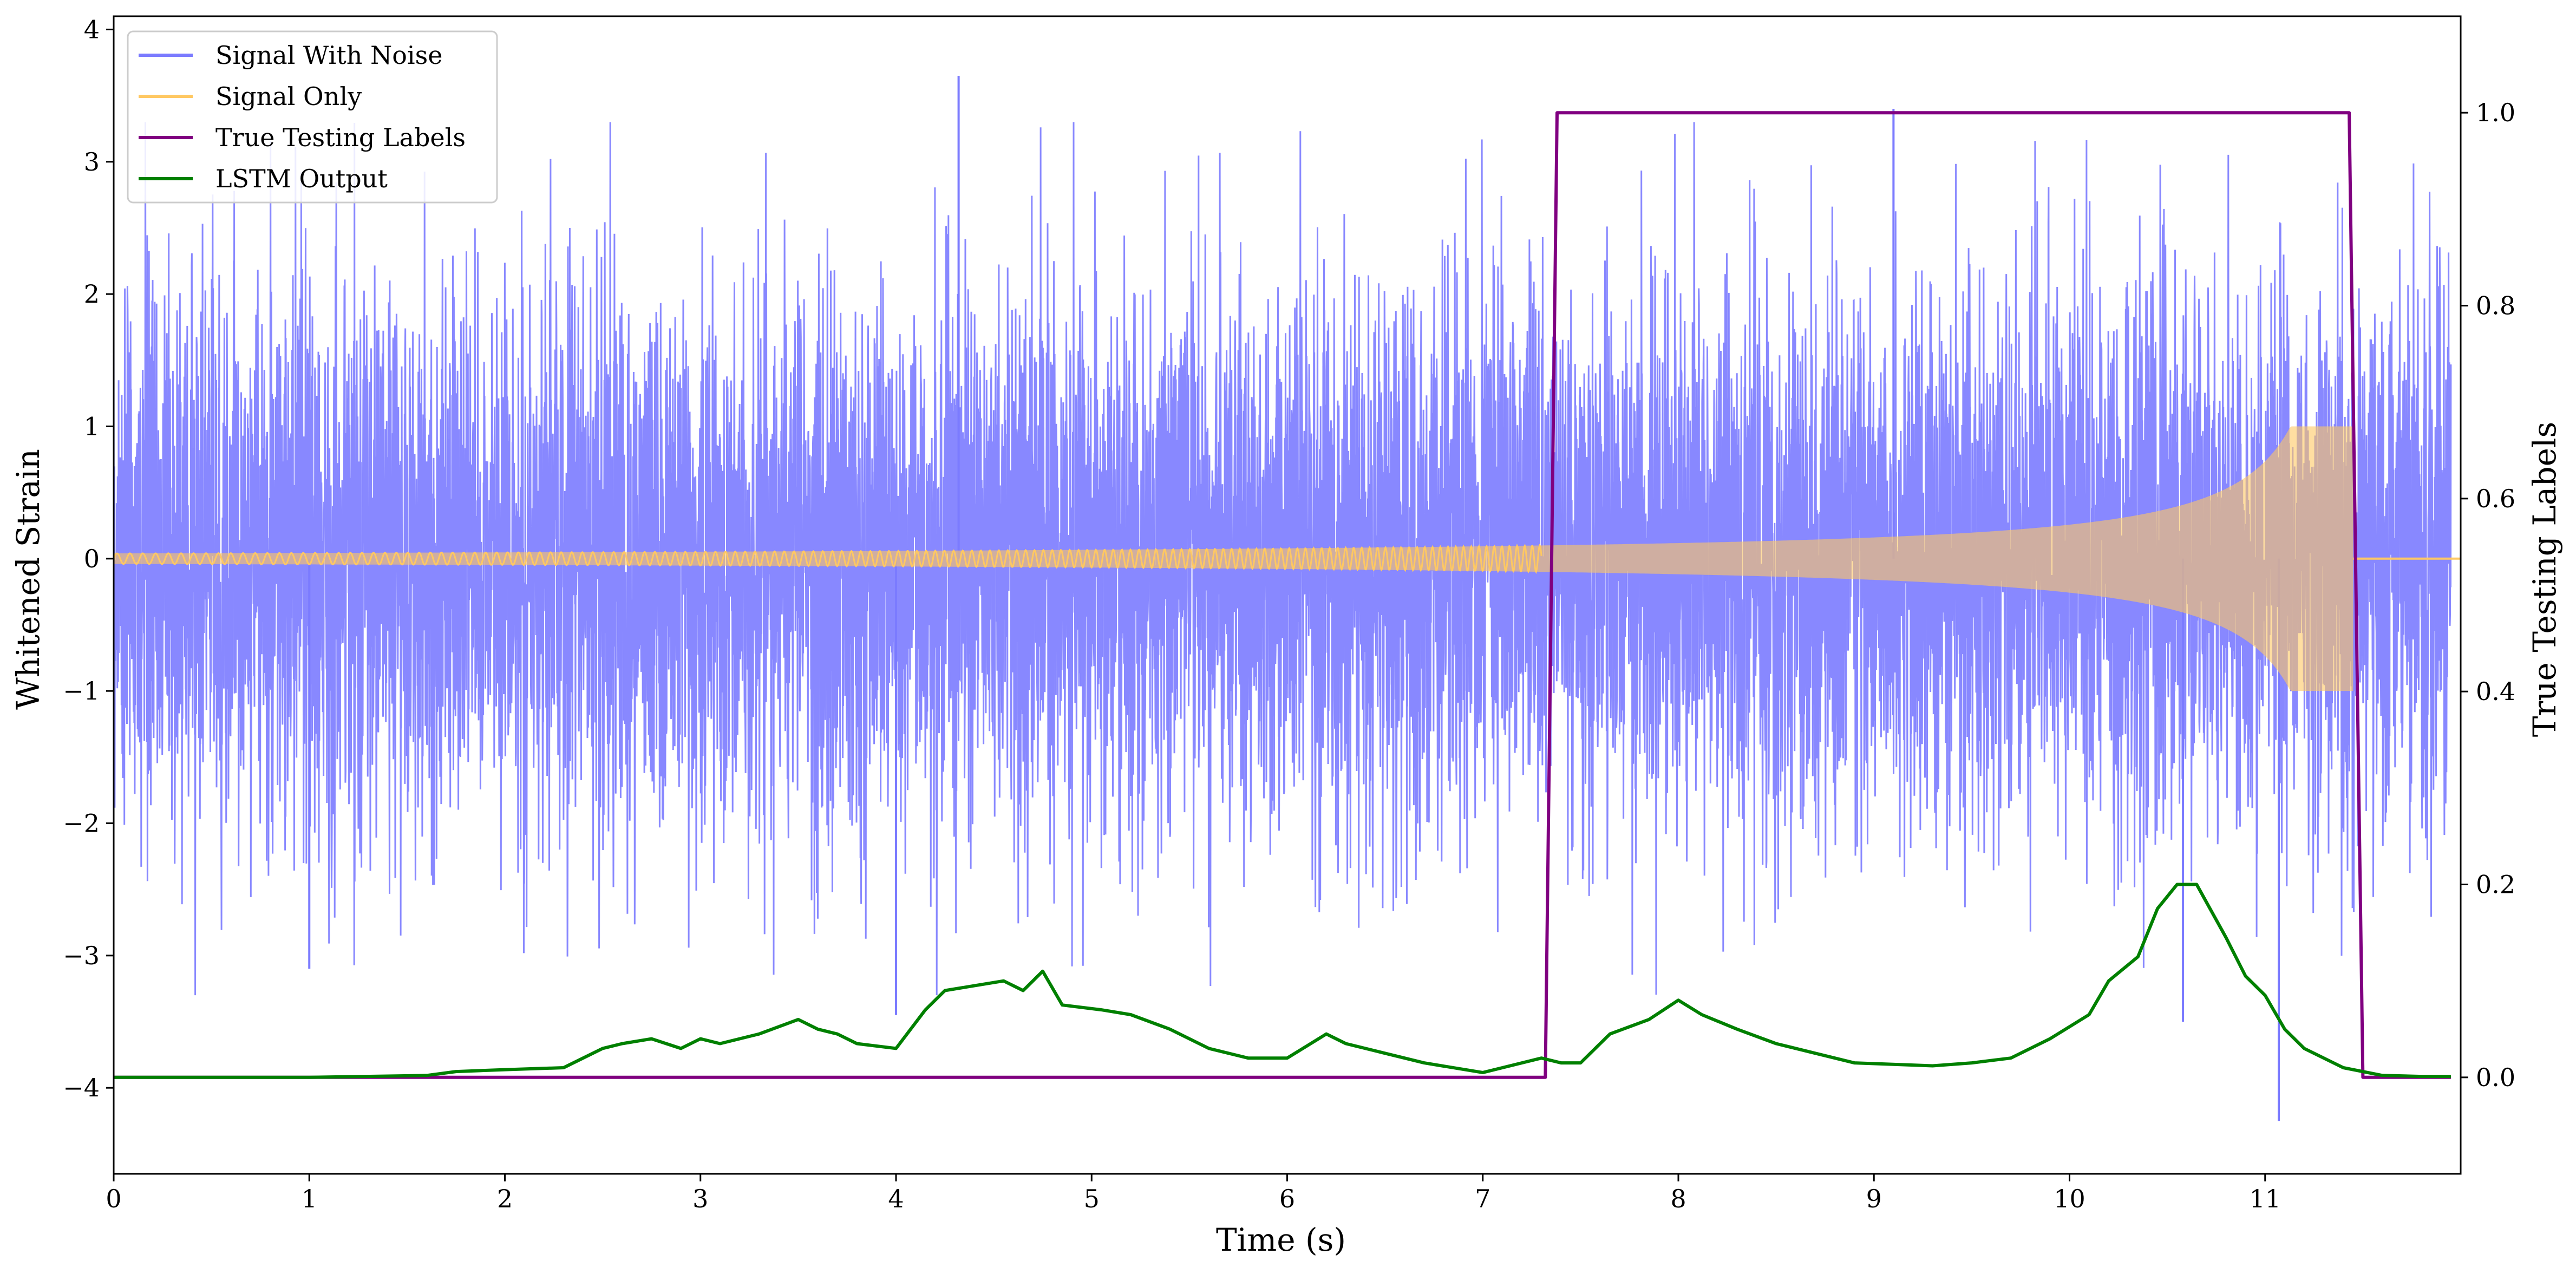 The width and height of the screenshot is (2576, 1274). What do you see at coordinates (328, 55) in the screenshot?
I see `legend-entry-label: Signal With Noise` at bounding box center [328, 55].